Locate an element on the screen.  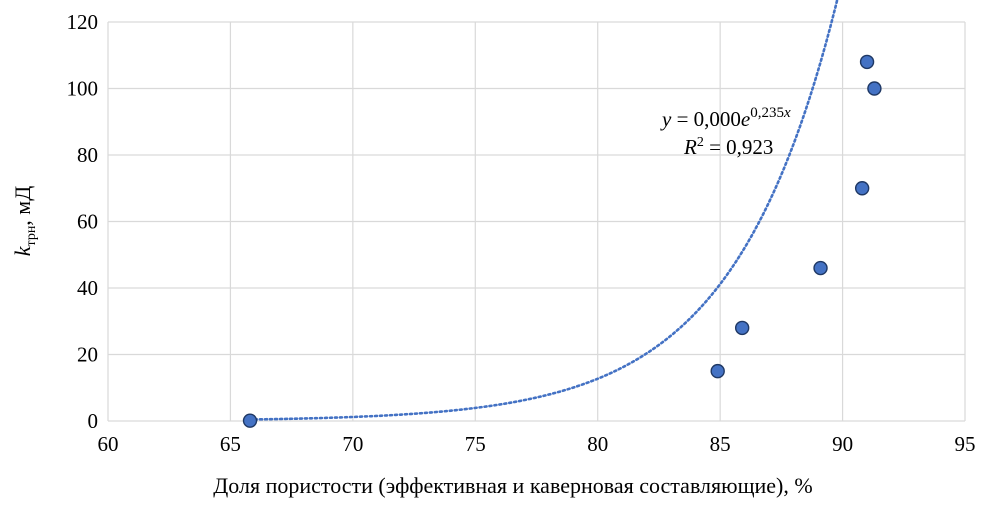
x-tick-label: 65 is located at coordinates (230, 444).